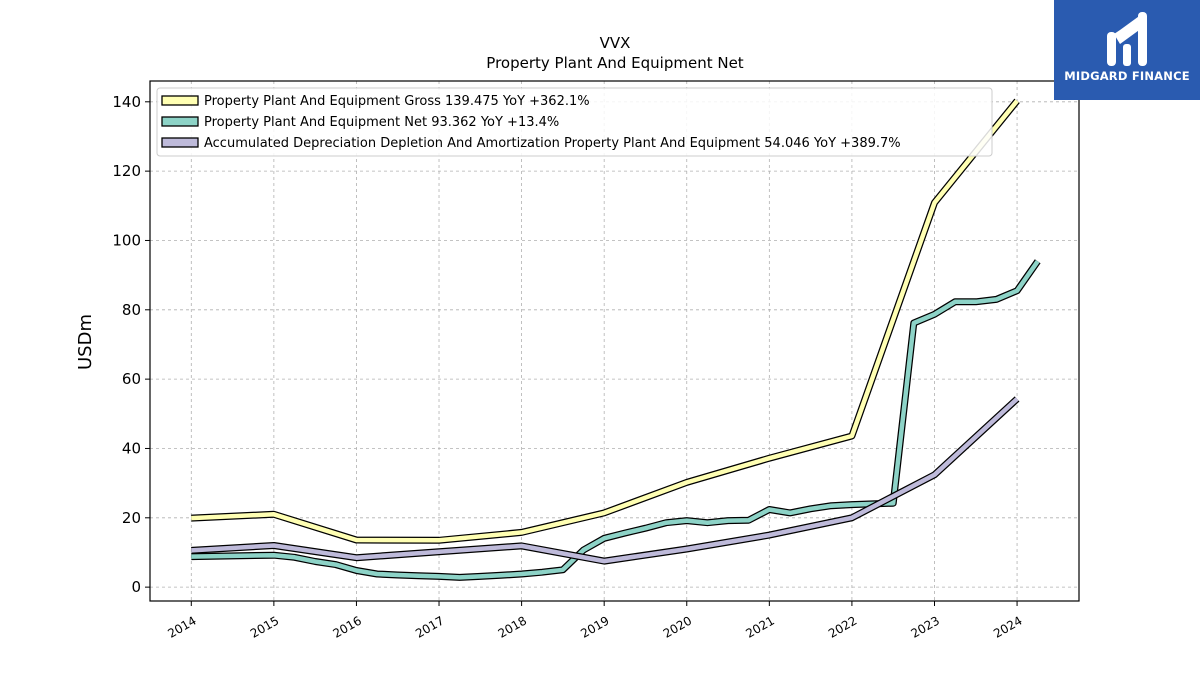 This screenshot has height=675, width=1200. Describe the element at coordinates (512, 626) in the screenshot. I see `x-tick-label: 2018` at that location.